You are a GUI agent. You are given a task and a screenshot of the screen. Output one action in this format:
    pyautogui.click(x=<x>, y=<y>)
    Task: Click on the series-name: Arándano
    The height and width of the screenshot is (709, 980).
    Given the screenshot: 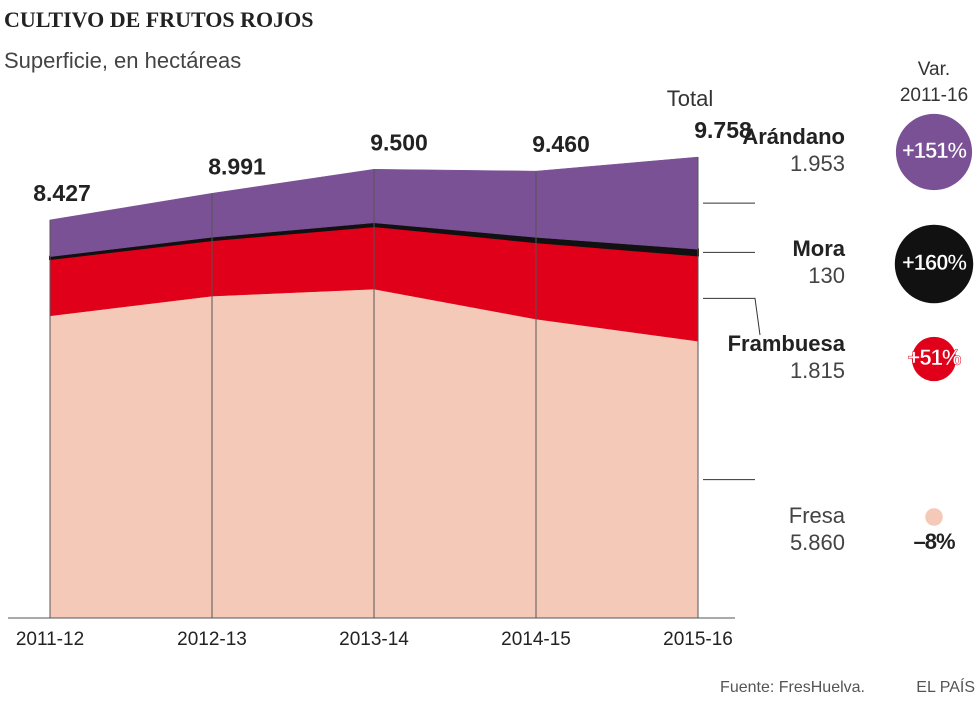 What is the action you would take?
    pyautogui.click(x=793, y=136)
    